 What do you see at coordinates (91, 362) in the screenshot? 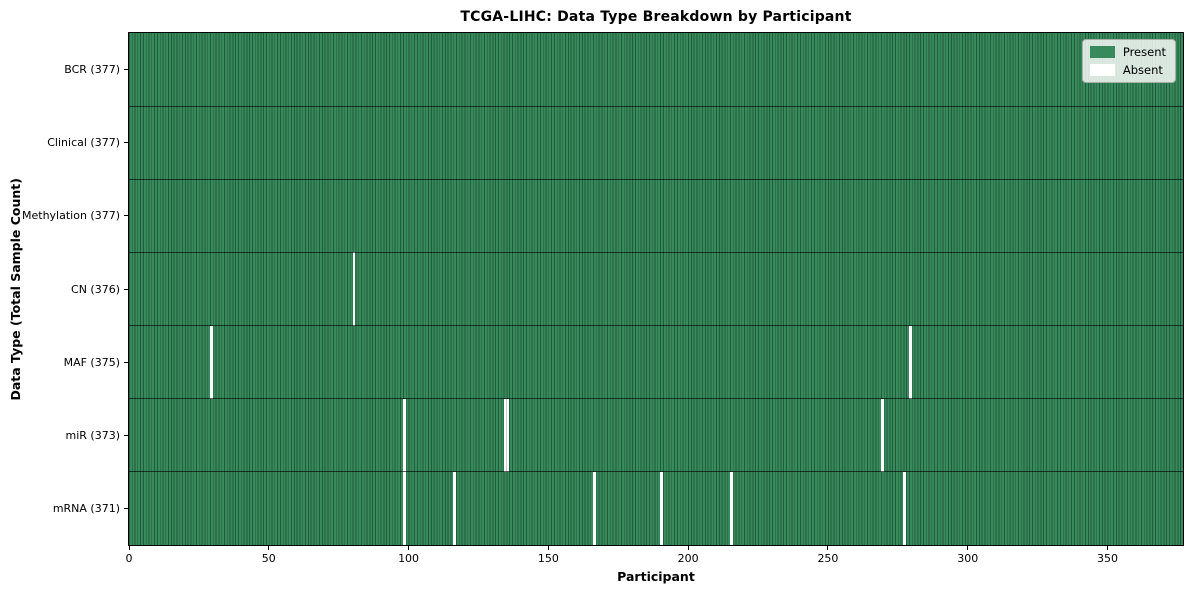
I see `y-tick-label-maf: MAF (375)` at bounding box center [91, 362].